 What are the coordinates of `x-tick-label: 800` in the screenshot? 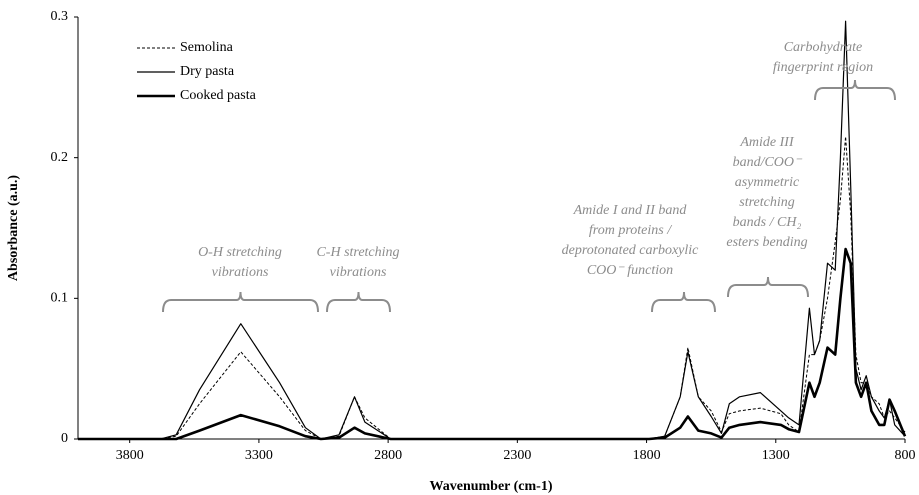 It's located at (905, 455).